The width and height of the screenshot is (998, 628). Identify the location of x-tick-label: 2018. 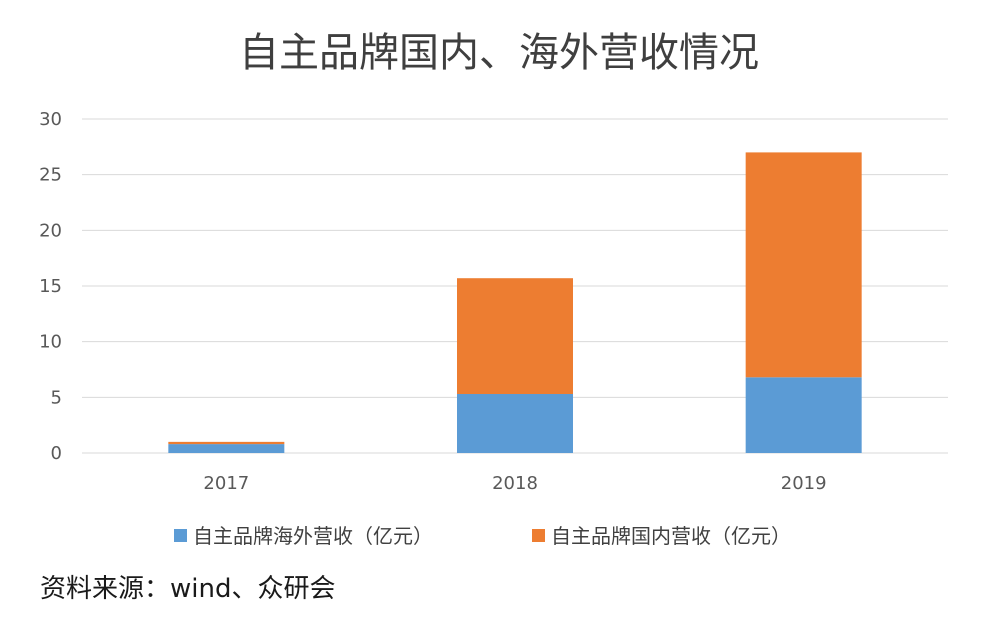
(515, 483).